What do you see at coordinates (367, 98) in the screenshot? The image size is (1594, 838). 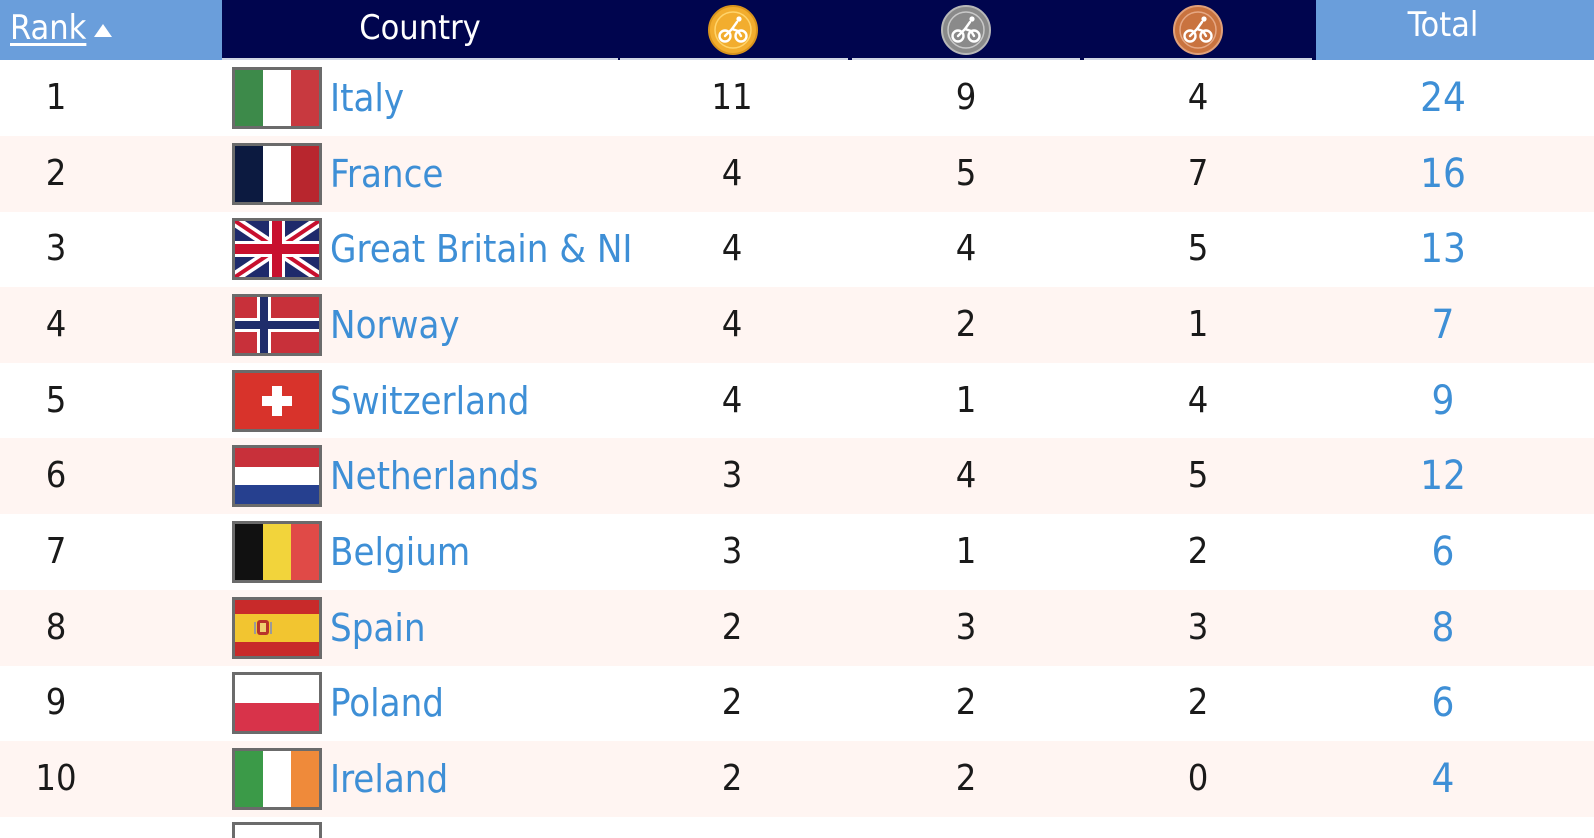 I see `country-link: Italy` at bounding box center [367, 98].